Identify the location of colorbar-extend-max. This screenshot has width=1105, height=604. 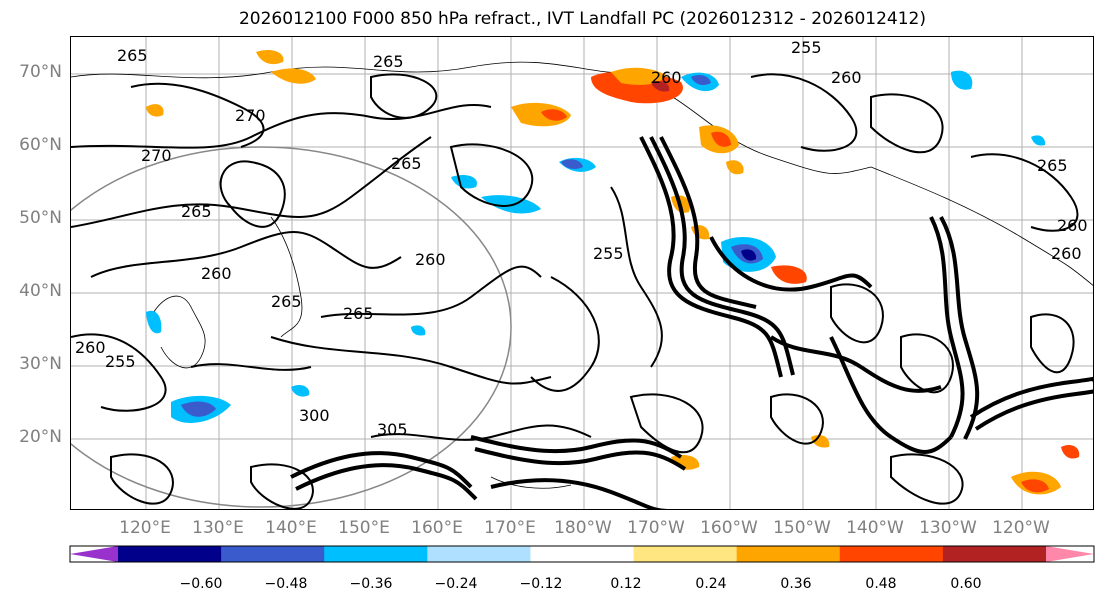
(1070, 554).